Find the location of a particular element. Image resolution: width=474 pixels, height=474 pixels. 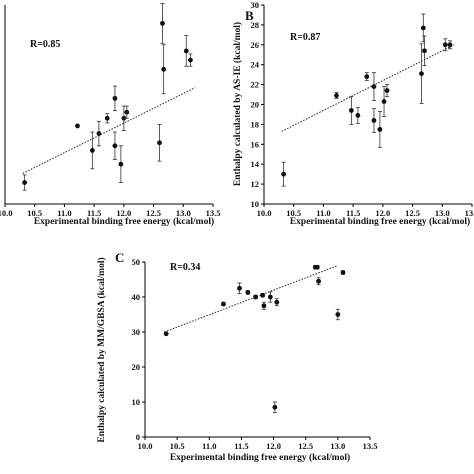

y-tick-label: 24 is located at coordinates (255, 65).